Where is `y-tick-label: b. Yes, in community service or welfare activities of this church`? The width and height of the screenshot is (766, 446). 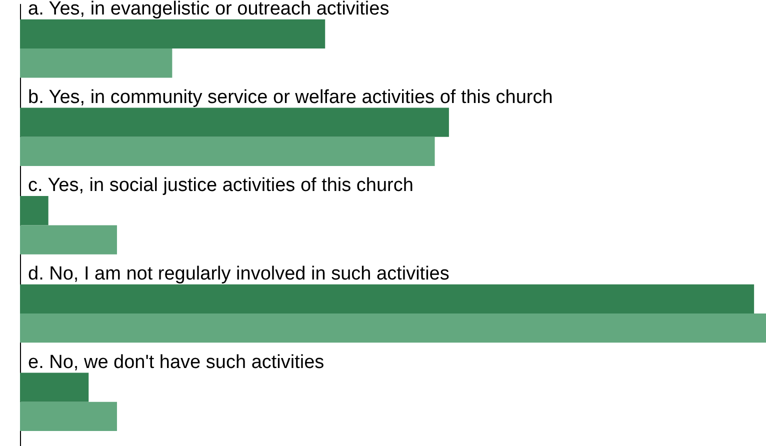
y-tick-label: b. Yes, in community service or welfare activities of this church is located at coordinates (290, 97).